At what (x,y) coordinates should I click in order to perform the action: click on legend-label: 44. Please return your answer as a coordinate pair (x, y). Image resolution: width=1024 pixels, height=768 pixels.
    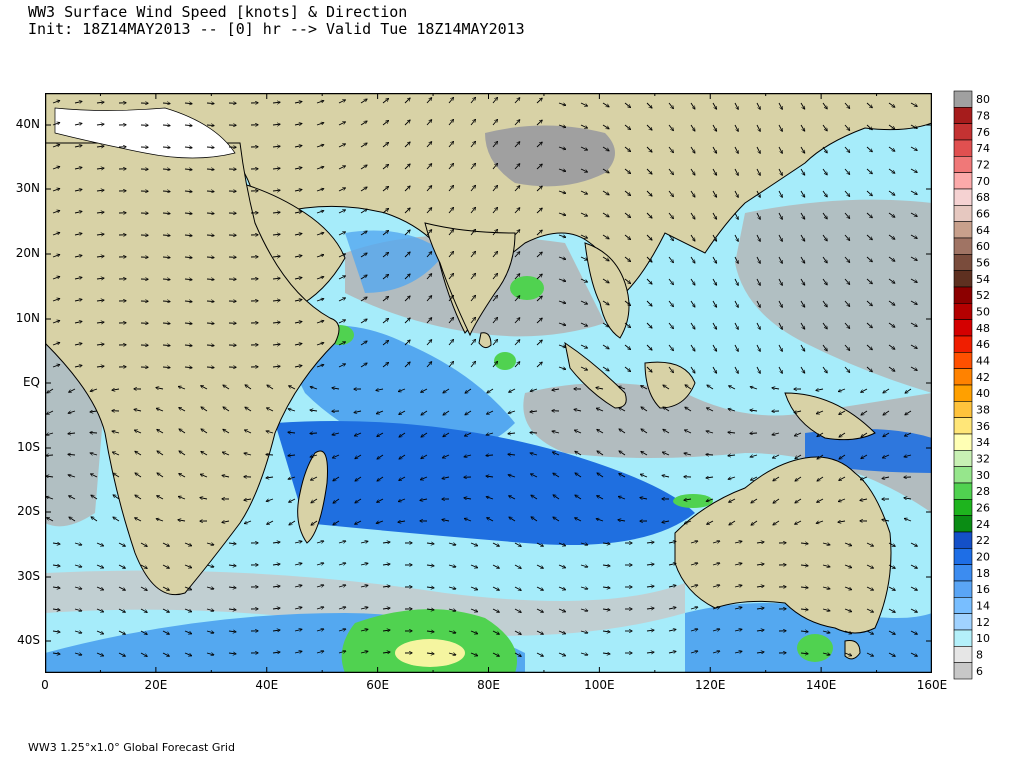
    Looking at the image, I should click on (983, 361).